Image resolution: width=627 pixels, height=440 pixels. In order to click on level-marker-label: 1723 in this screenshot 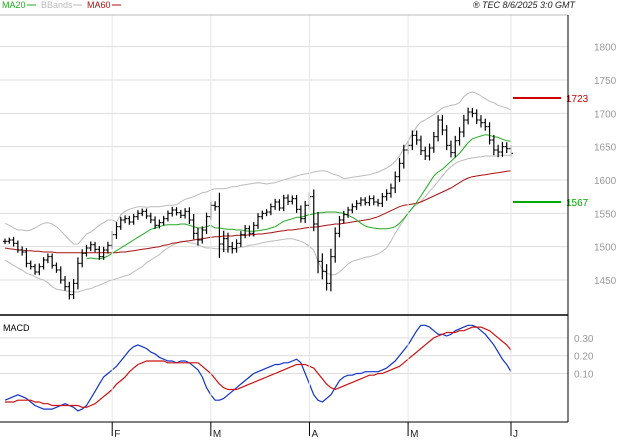, I will do `click(577, 99)`.